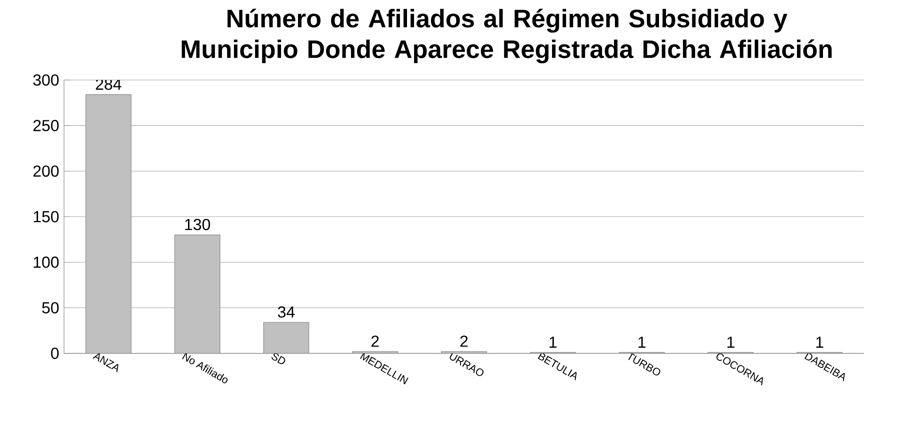 This screenshot has height=423, width=908. What do you see at coordinates (46, 262) in the screenshot?
I see `y-tick-label: 100` at bounding box center [46, 262].